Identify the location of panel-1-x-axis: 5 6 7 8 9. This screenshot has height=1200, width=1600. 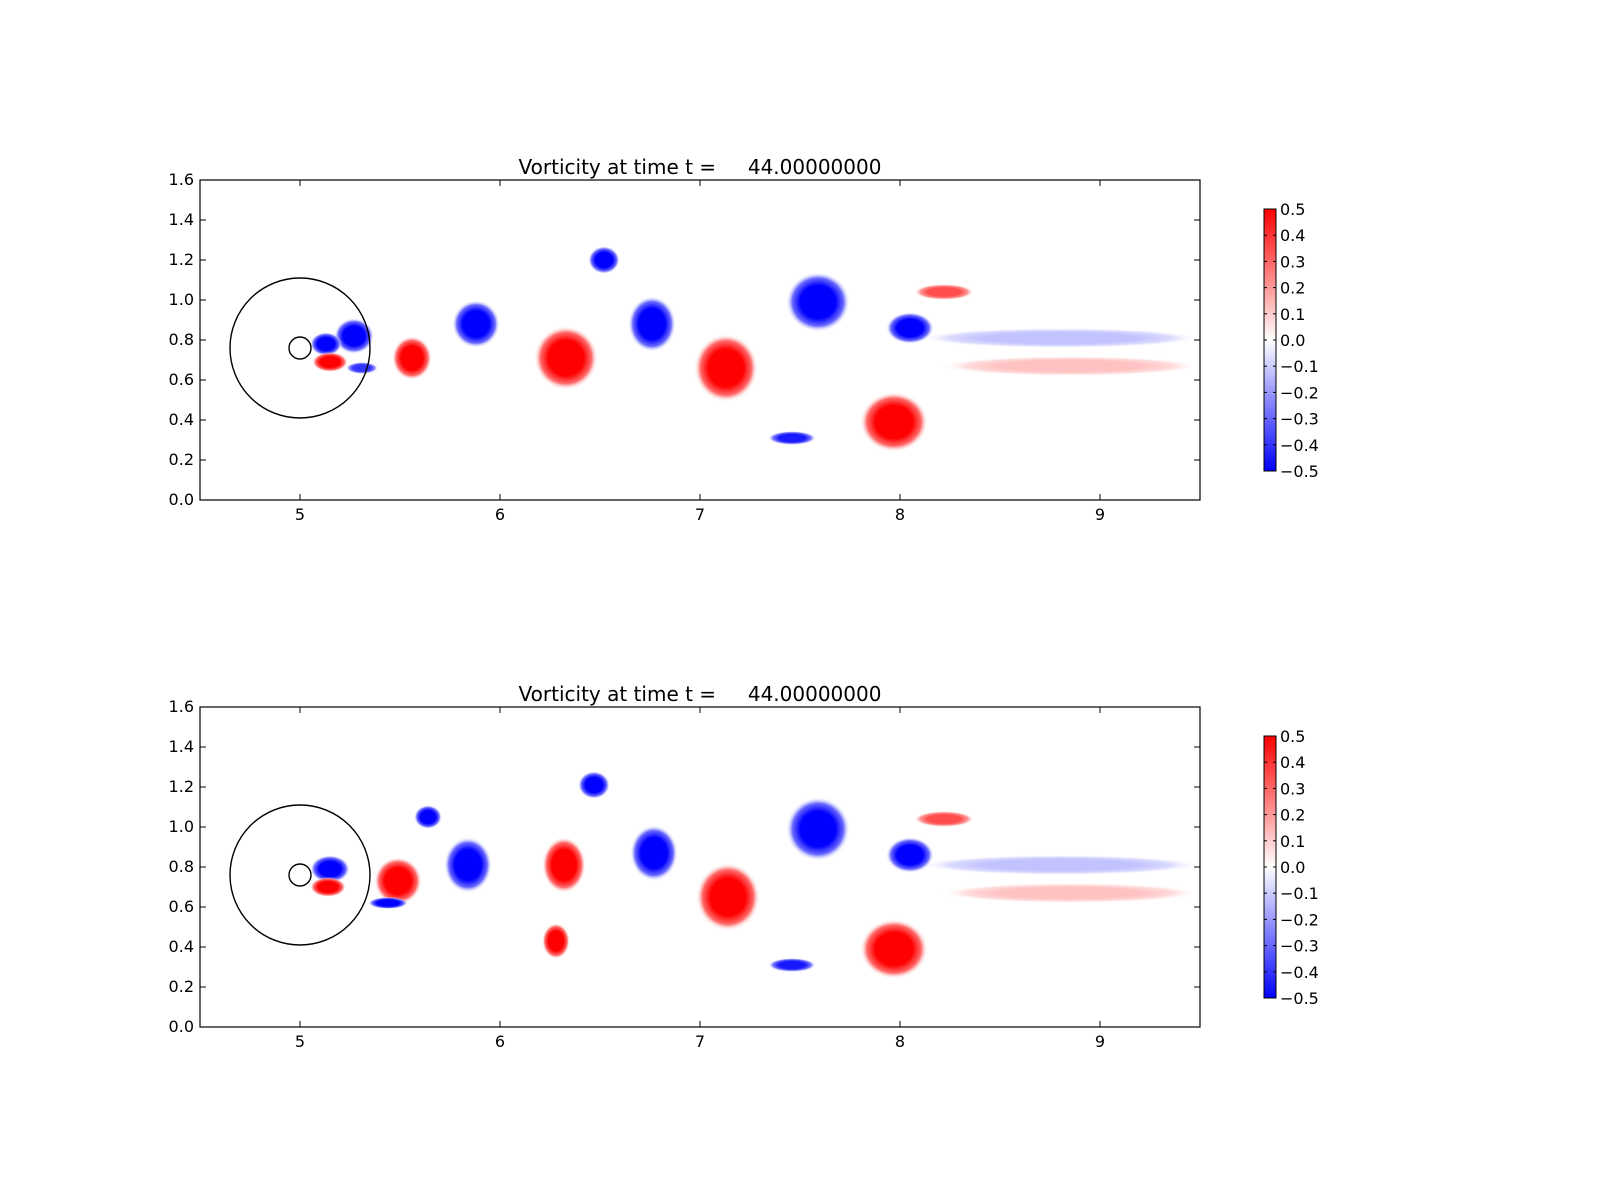
(700, 352).